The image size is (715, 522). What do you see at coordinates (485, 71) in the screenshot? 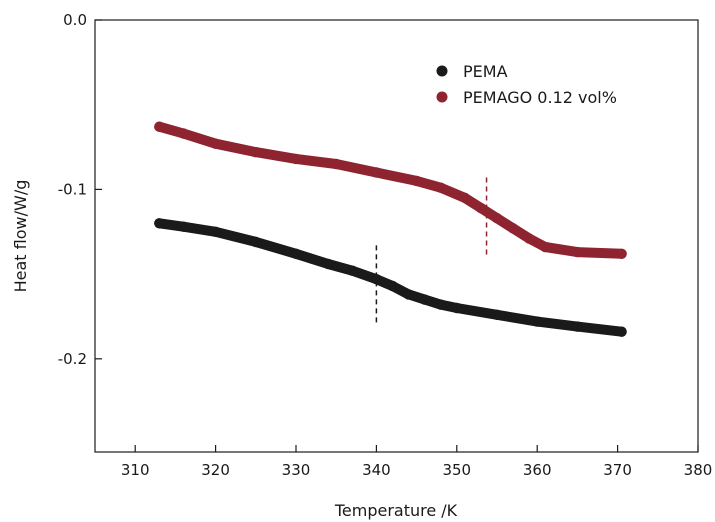
I see `legend-label-0: PEMA` at bounding box center [485, 71].